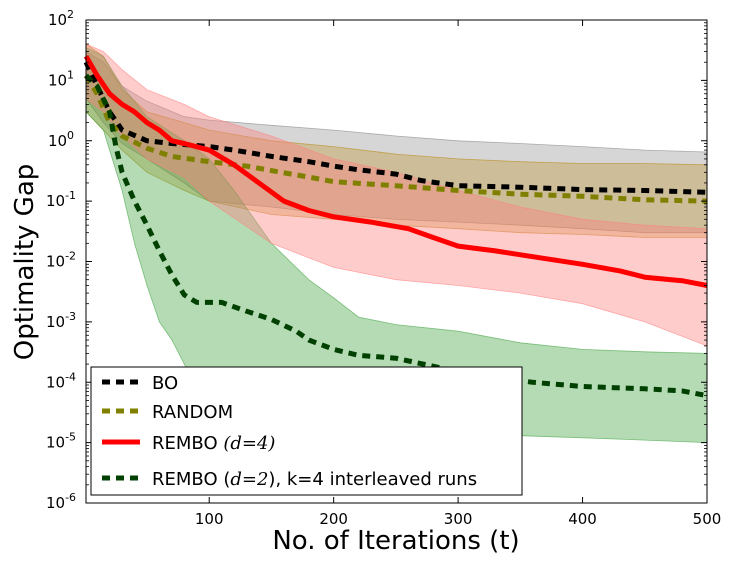  I want to click on y-tick-label: 10⁻², so click(61, 260).